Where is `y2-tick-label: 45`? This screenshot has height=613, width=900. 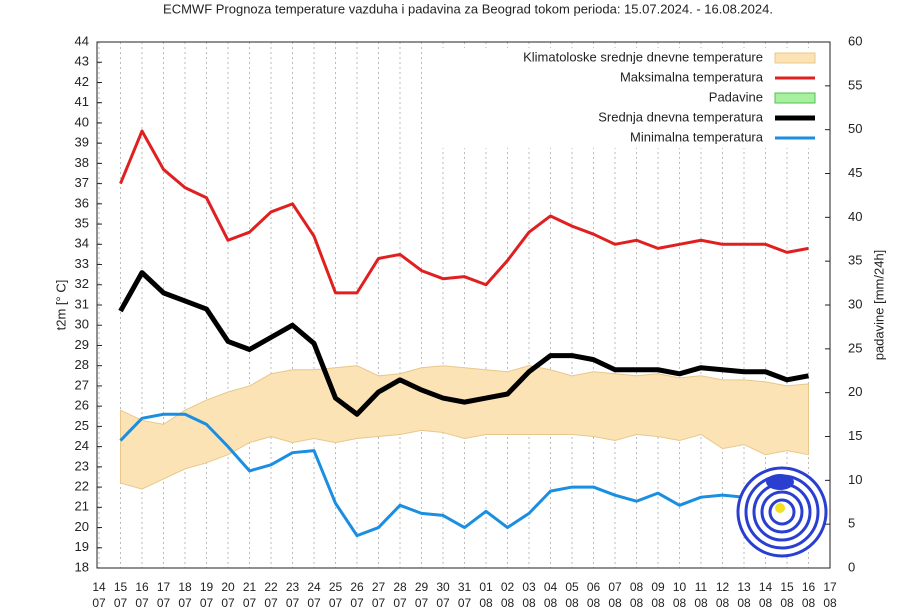 y2-tick-label: 45 is located at coordinates (855, 172).